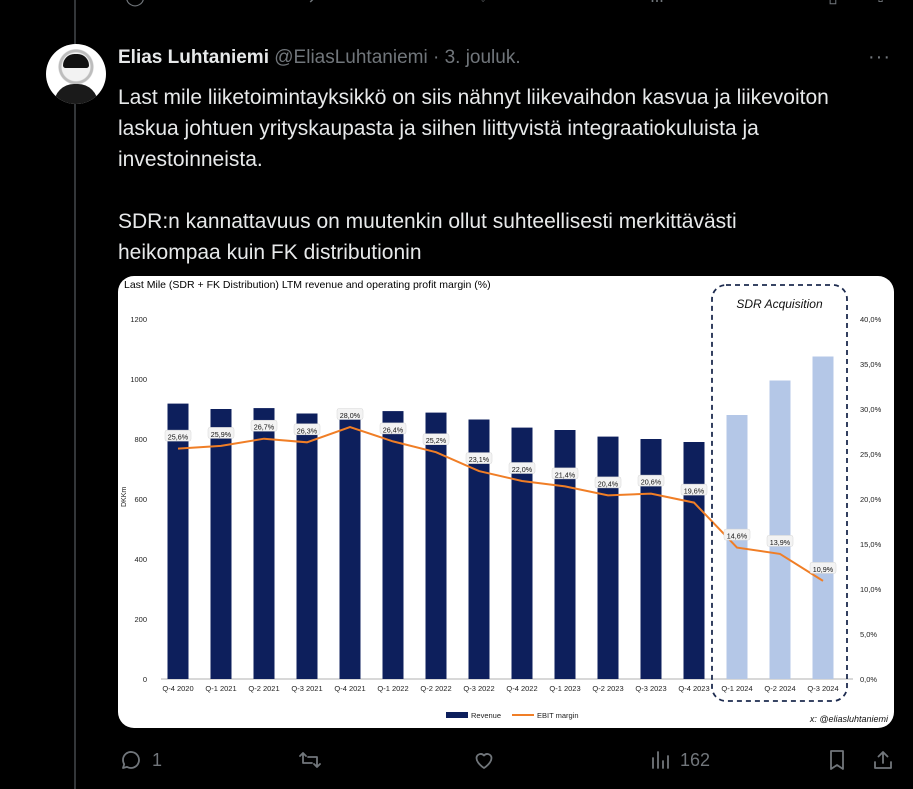  What do you see at coordinates (76, 61) in the screenshot?
I see `avatar-hat` at bounding box center [76, 61].